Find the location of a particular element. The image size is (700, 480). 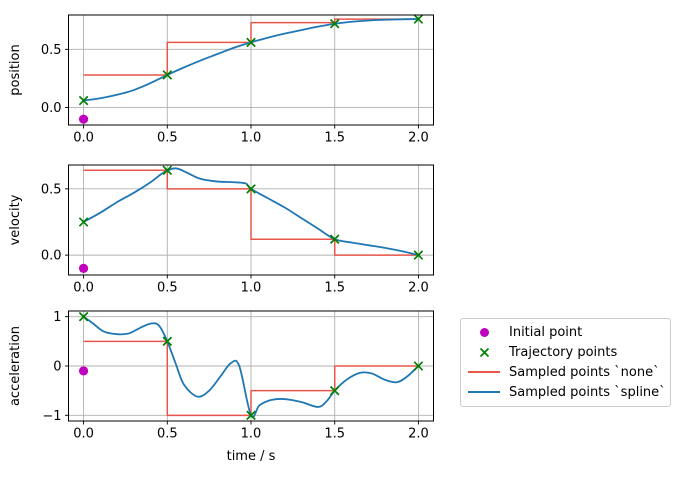

legend-label-sampled-none: Sampled points `none` is located at coordinates (584, 372).